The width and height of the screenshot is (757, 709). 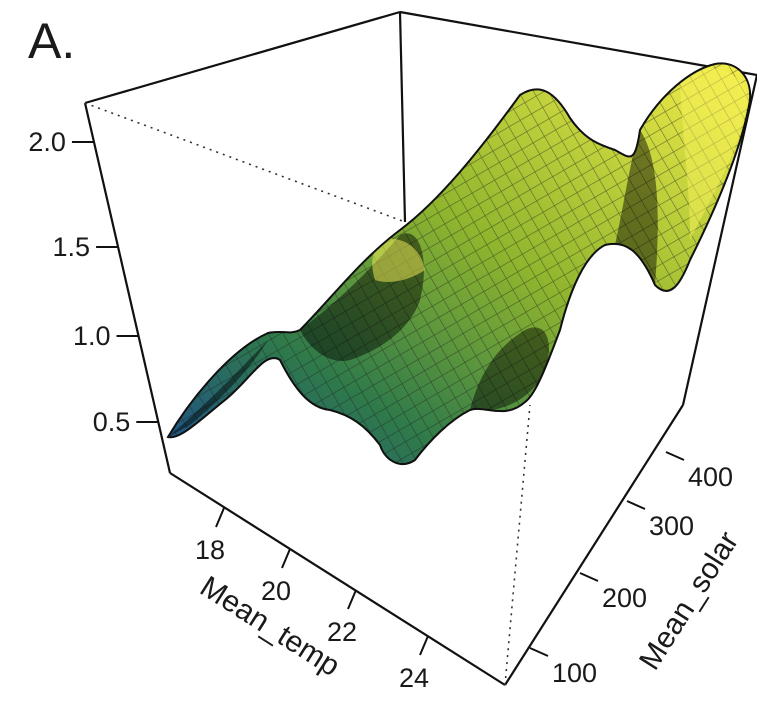 I want to click on box-edge-top-right, so click(x=578, y=43).